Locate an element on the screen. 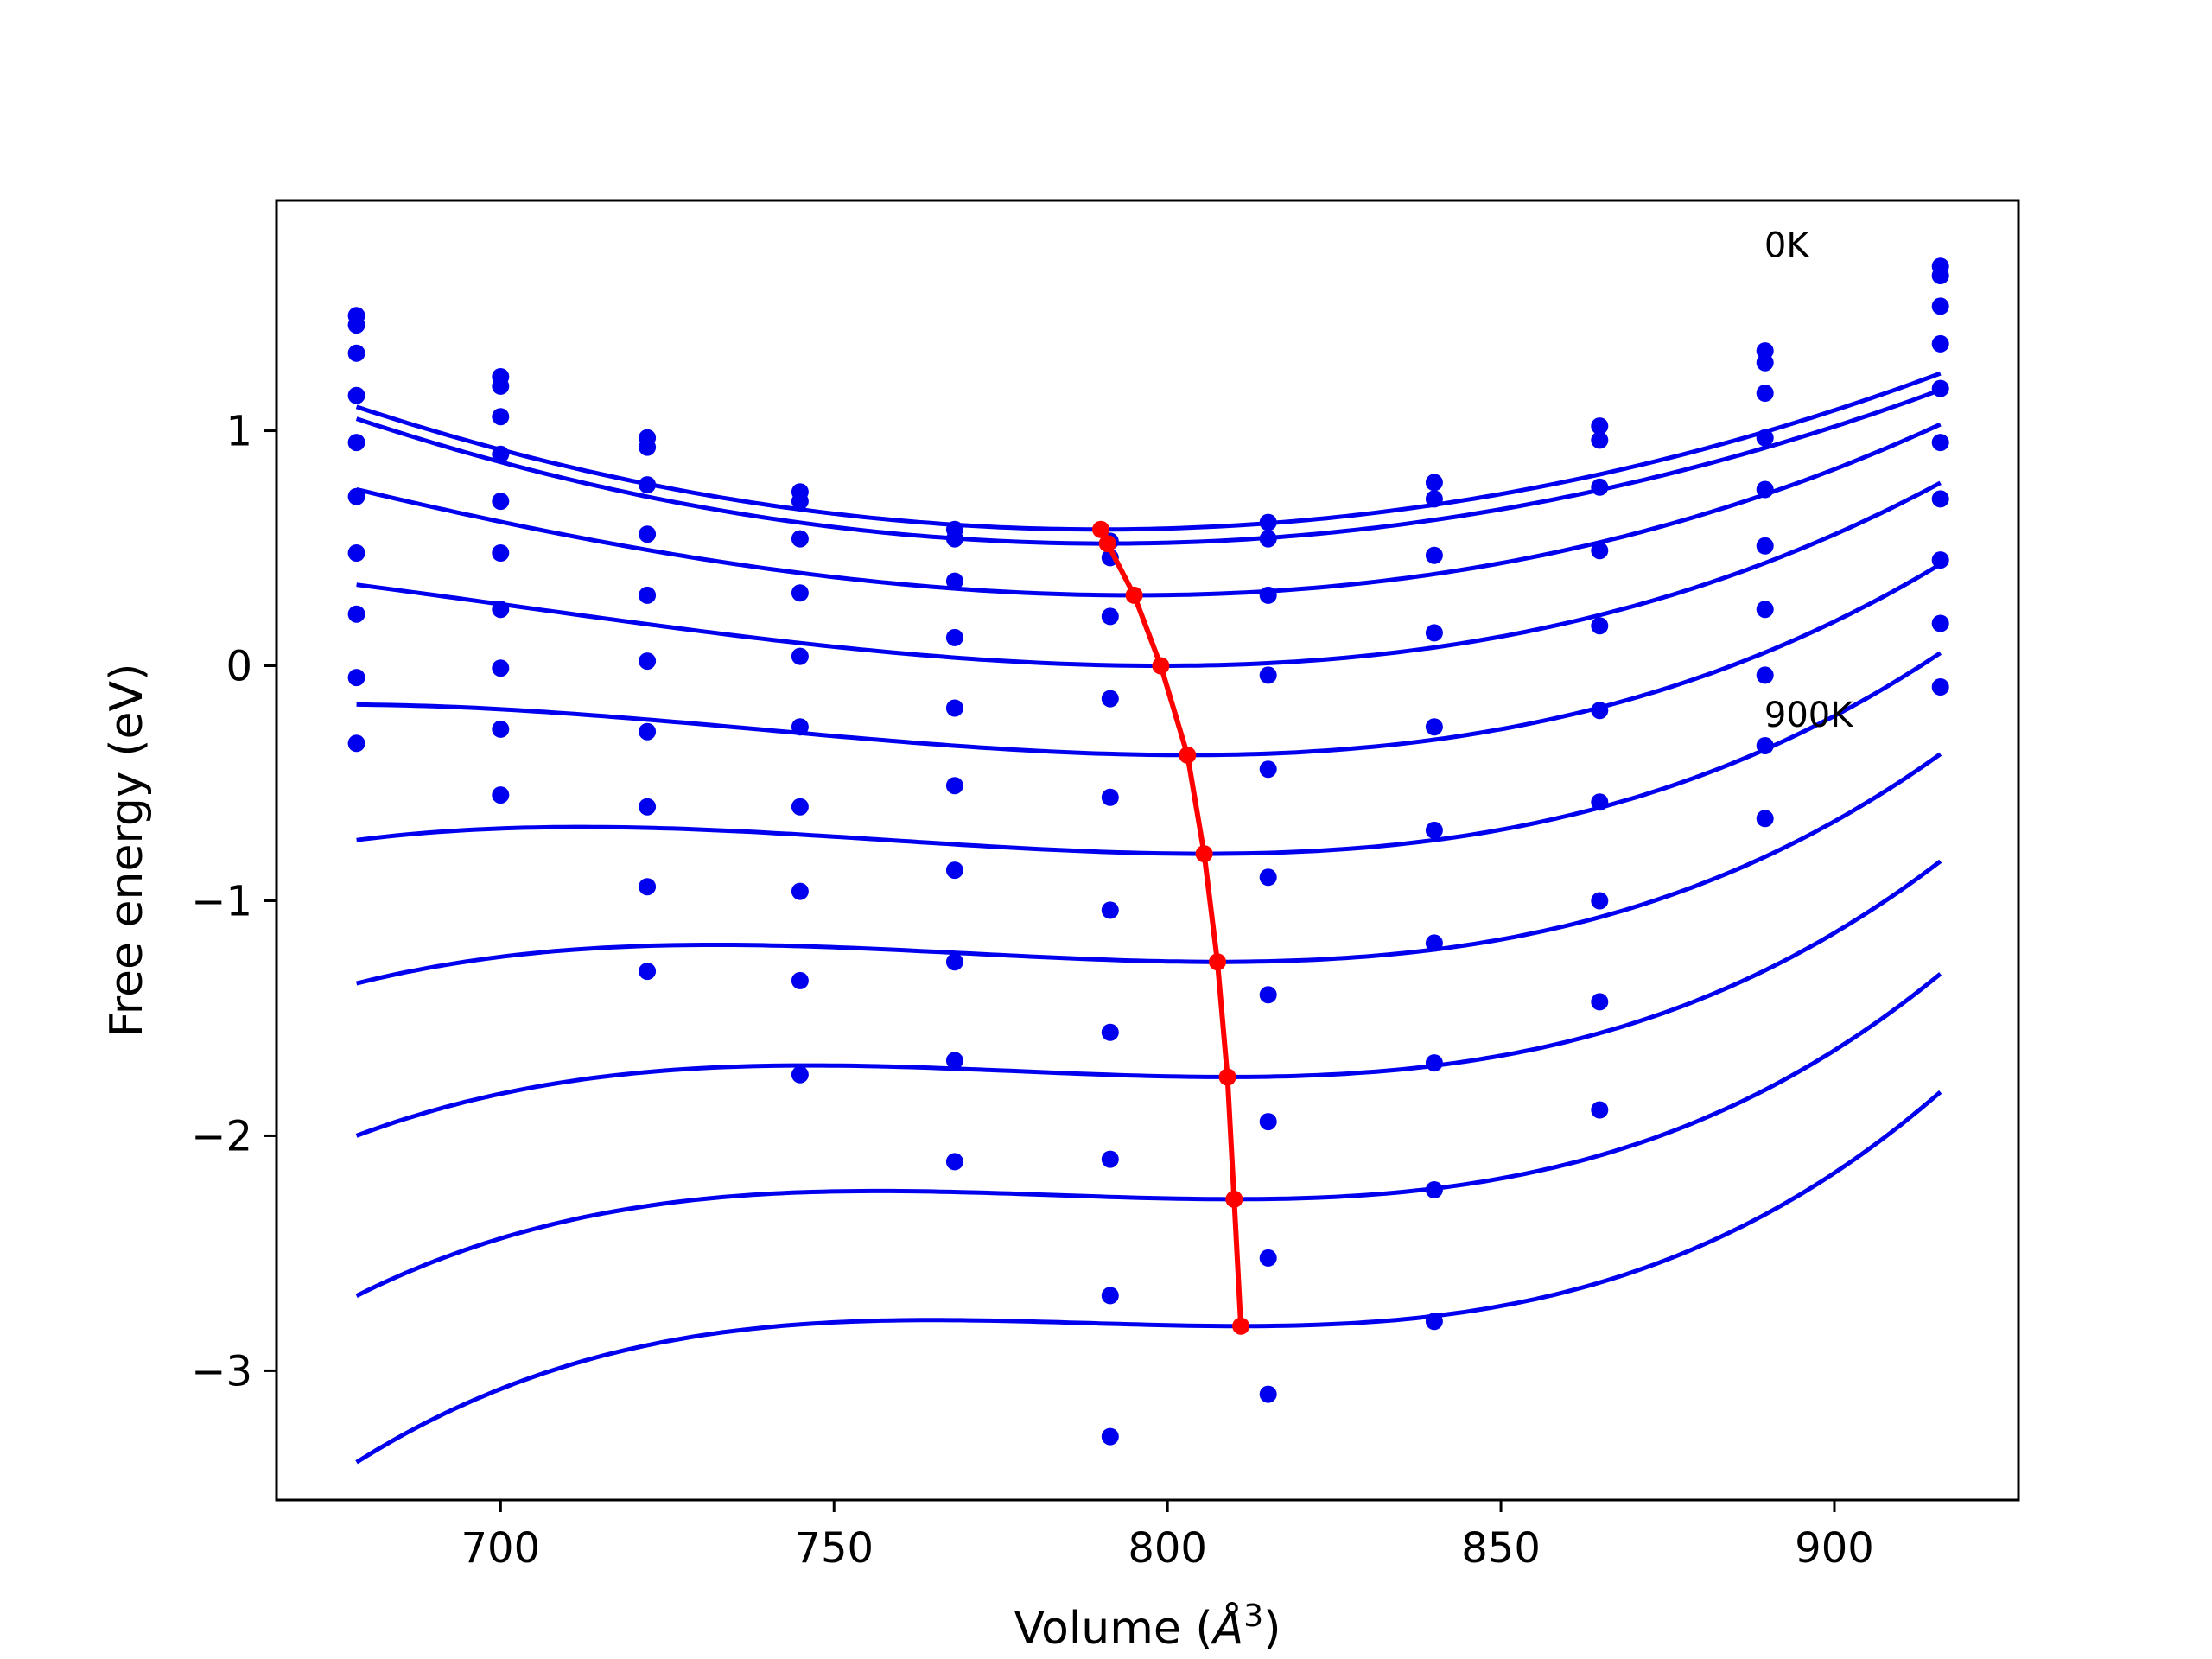  x-tick-label: 750 is located at coordinates (834, 1548).